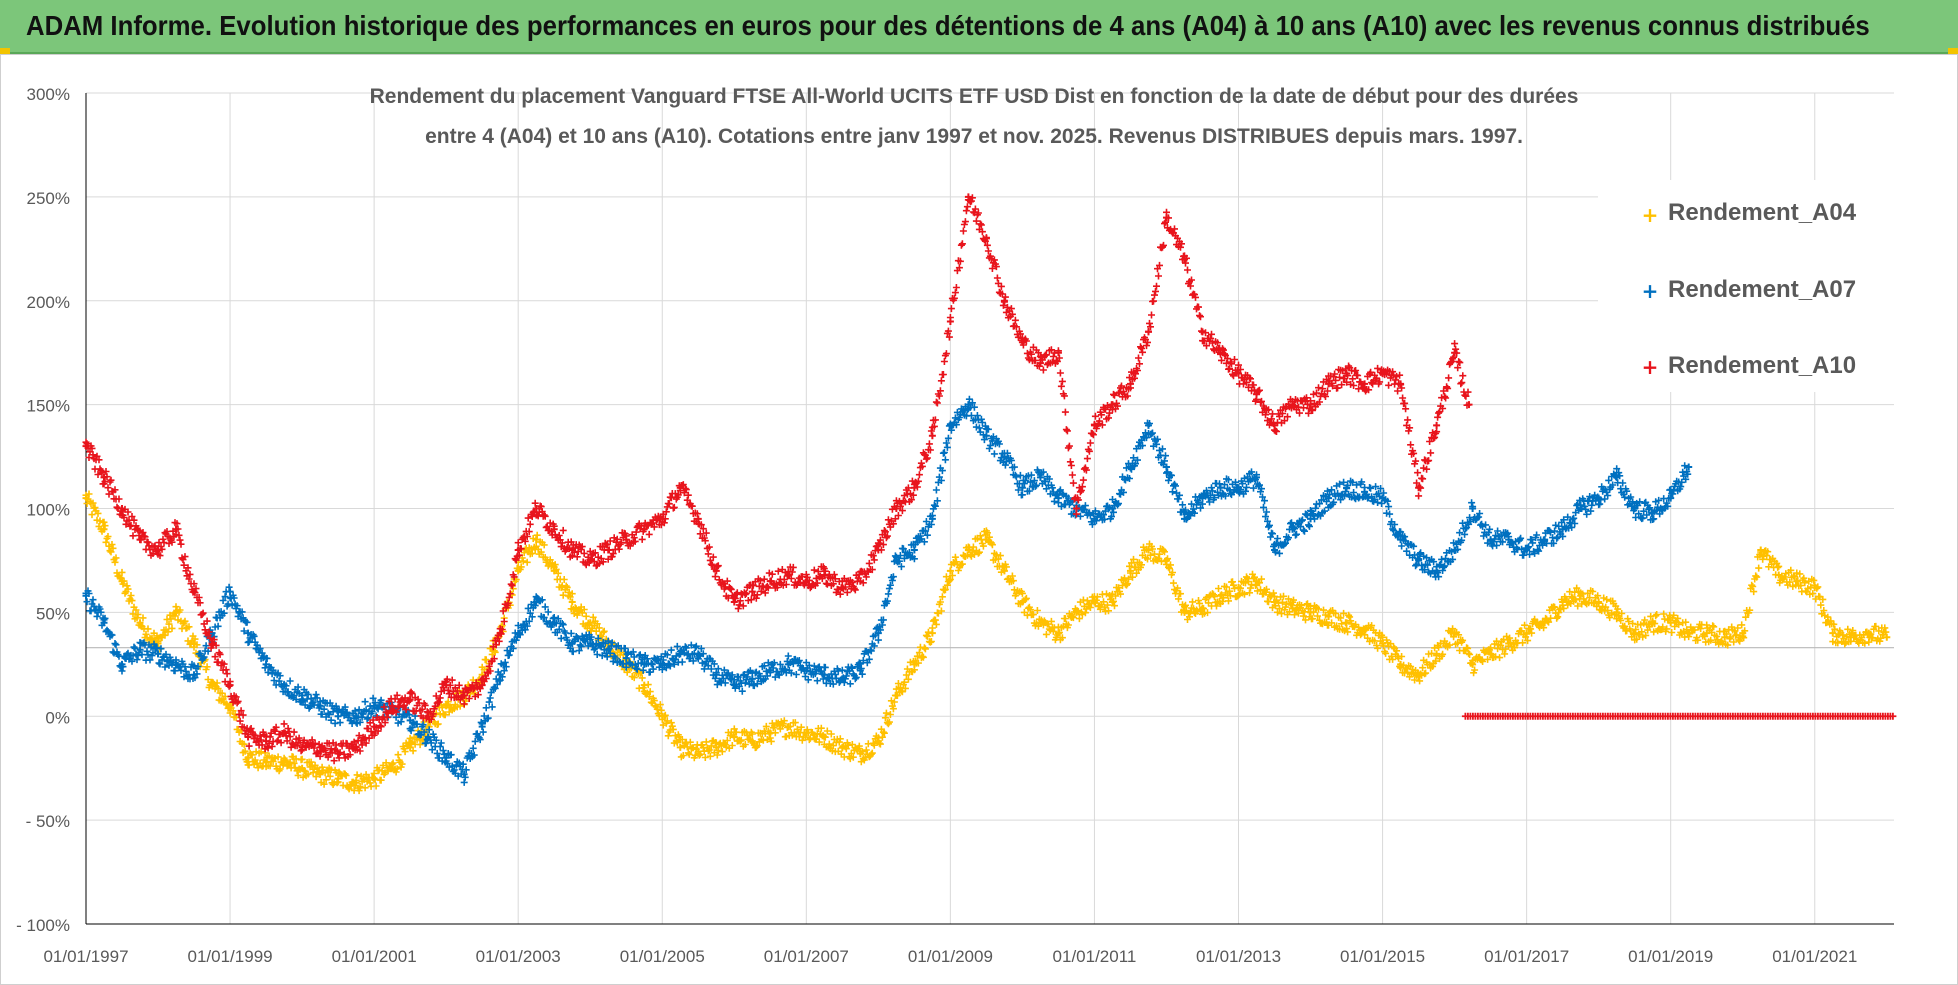  I want to click on y-tick-label: 0%, so click(57, 717).